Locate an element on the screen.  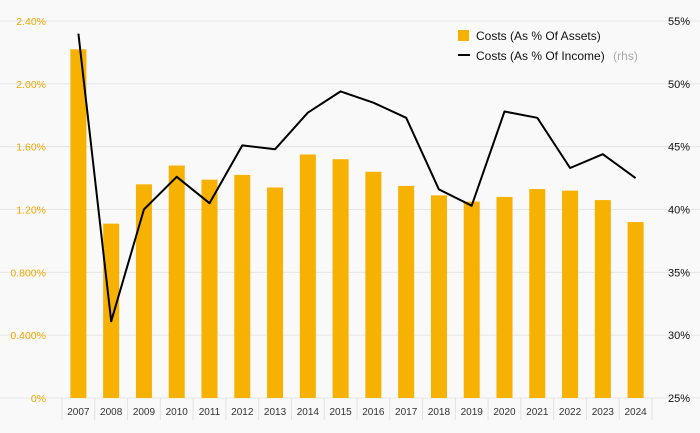
x-tick-label: 2022 is located at coordinates (570, 412).